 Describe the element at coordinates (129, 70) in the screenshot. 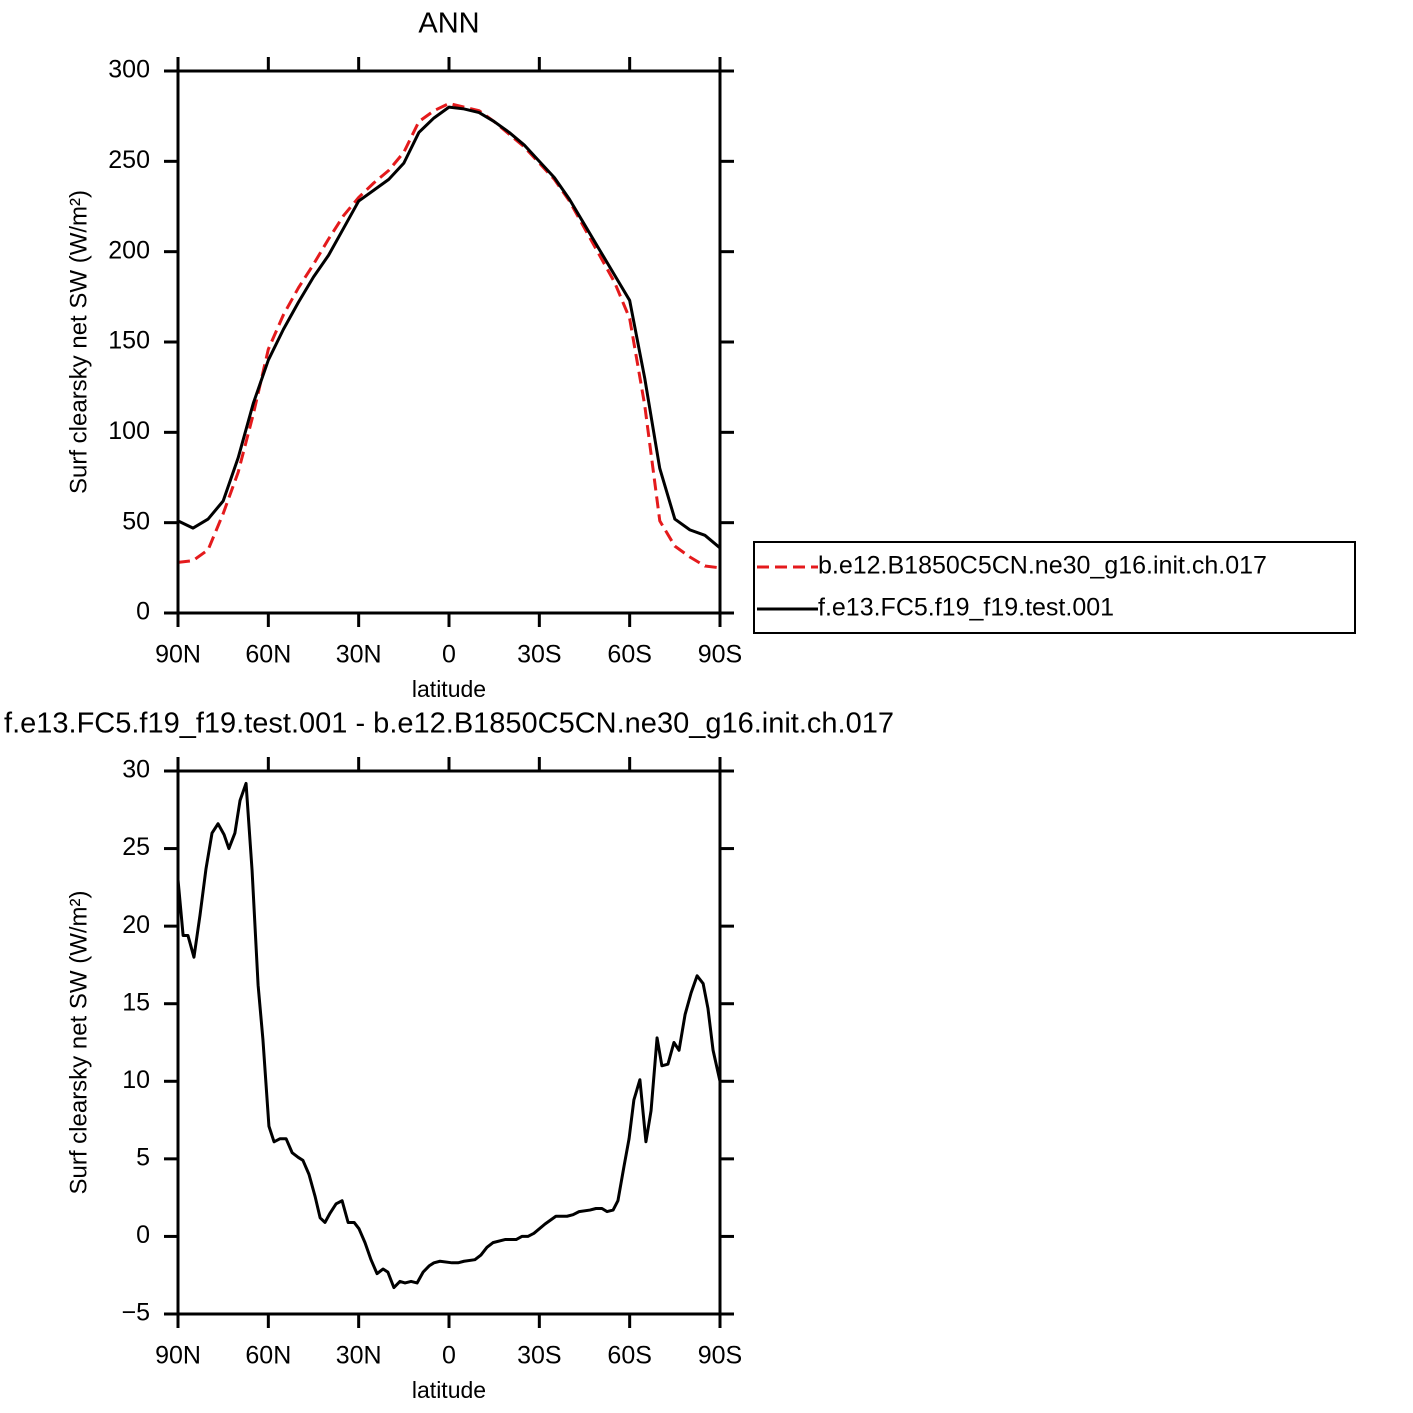

I see `y-tick-label: 300` at that location.